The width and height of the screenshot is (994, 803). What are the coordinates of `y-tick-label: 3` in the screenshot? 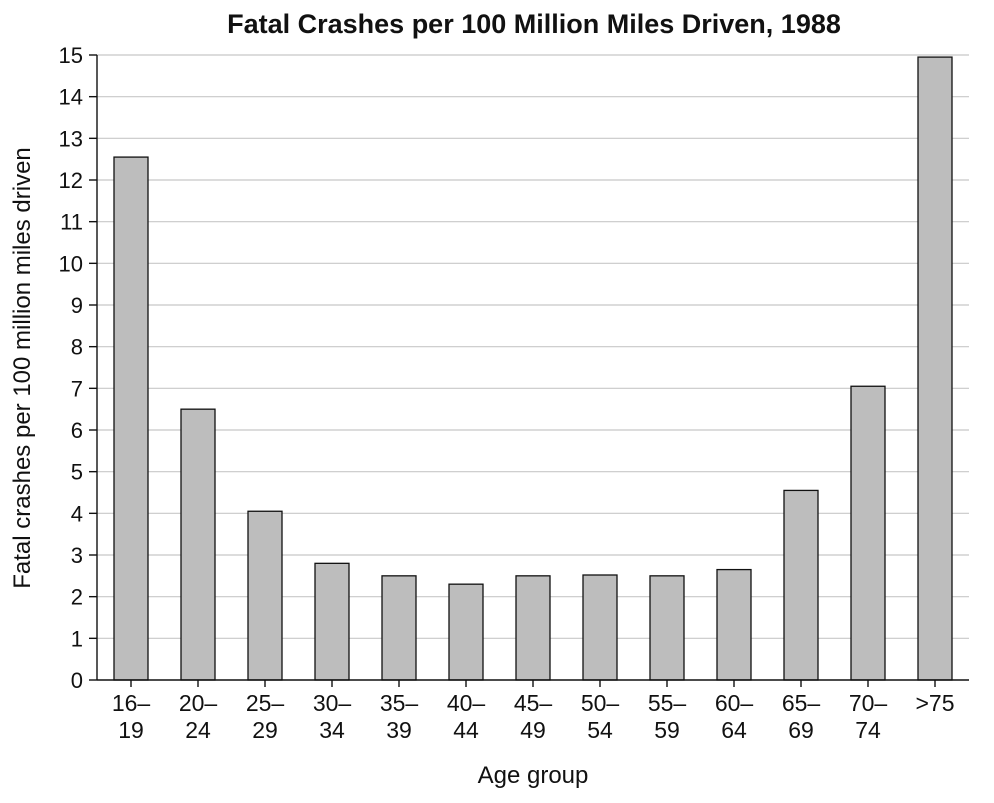 It's located at (77, 555).